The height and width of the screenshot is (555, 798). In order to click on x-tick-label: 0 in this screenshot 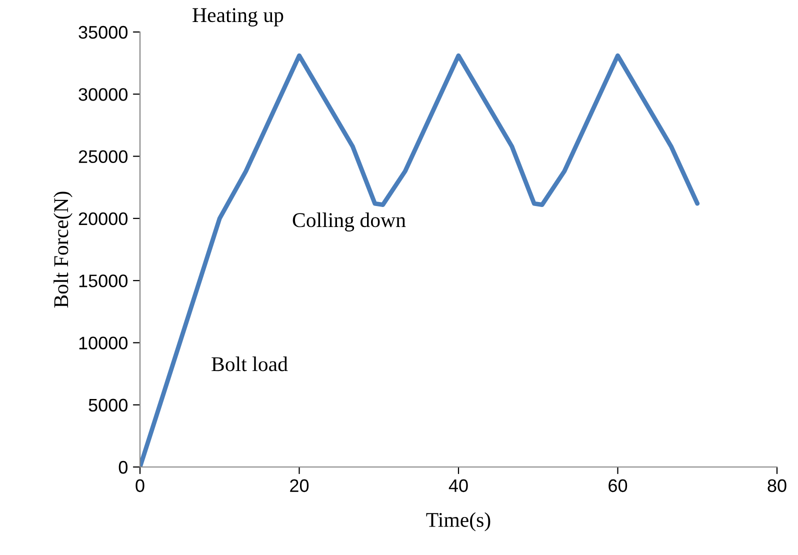, I will do `click(140, 485)`.